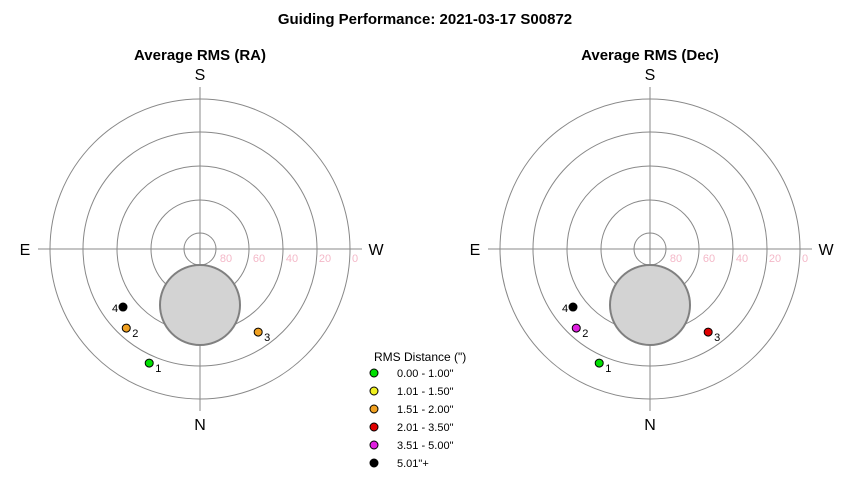 Image resolution: width=850 pixels, height=480 pixels. Describe the element at coordinates (420, 357) in the screenshot. I see `legend-title: RMS Distance (")` at that location.